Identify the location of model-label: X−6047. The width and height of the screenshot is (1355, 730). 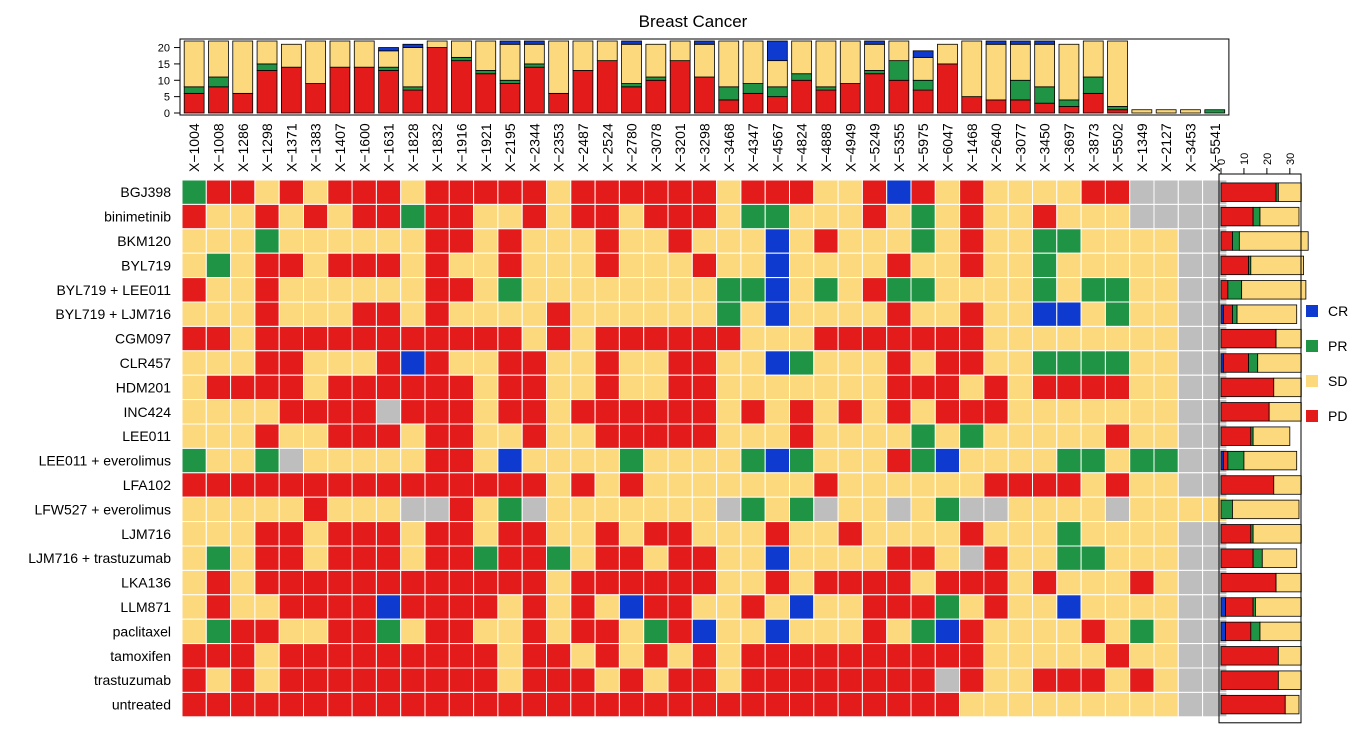
(947, 147).